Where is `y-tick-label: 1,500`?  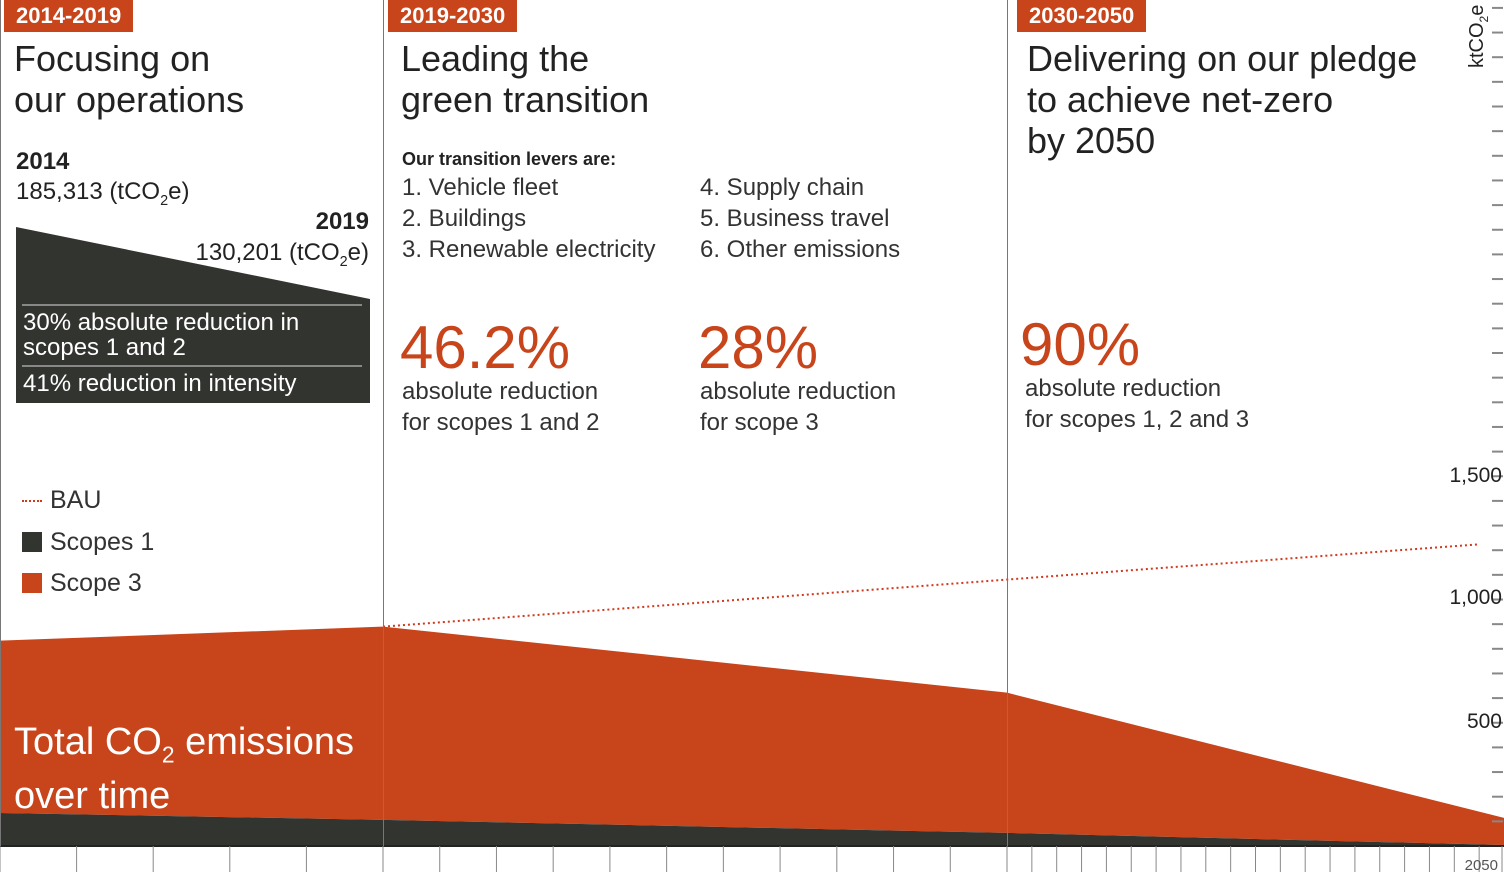 y-tick-label: 1,500 is located at coordinates (1475, 475).